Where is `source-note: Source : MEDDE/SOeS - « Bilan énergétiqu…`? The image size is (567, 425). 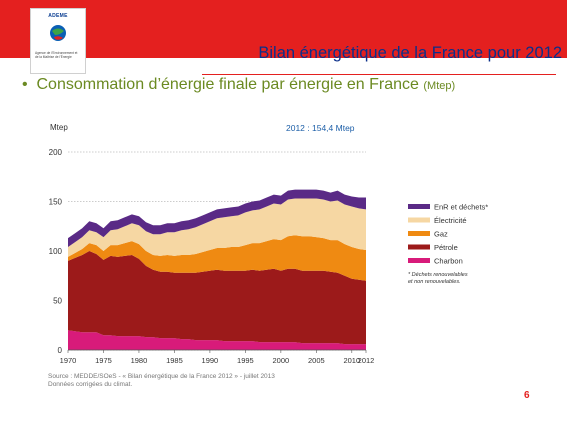 source-note: Source : MEDDE/SOeS - « Bilan énergétiqu… is located at coordinates (161, 381).